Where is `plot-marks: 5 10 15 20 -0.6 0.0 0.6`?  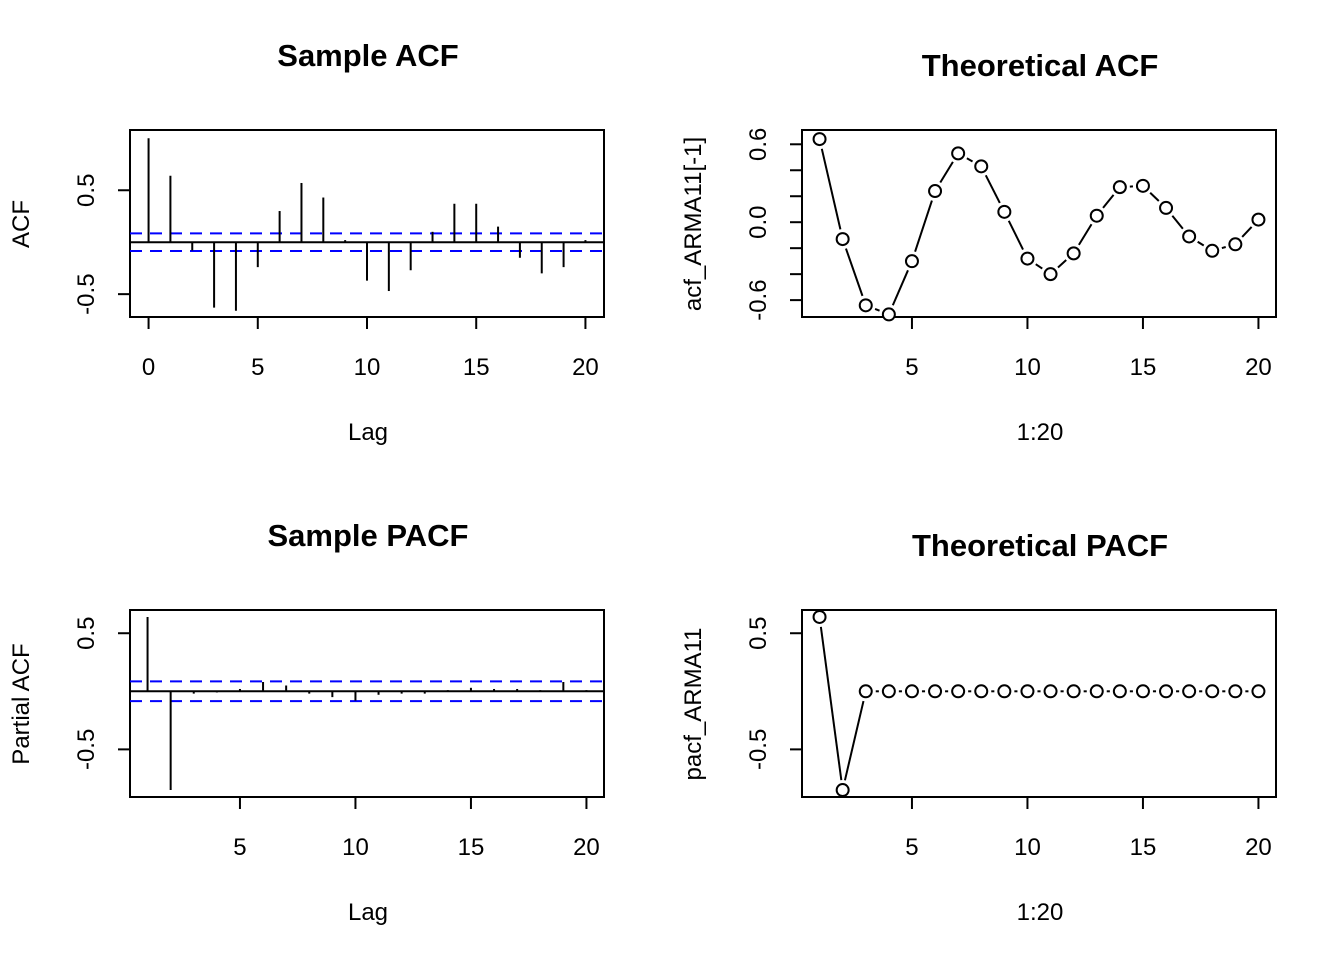 plot-marks: 5 10 15 20 -0.6 0.0 0.6 is located at coordinates (1008, 254).